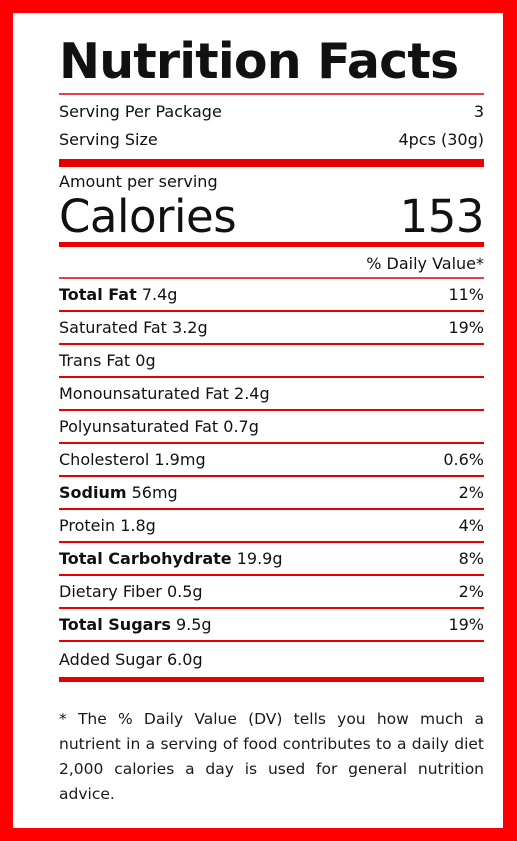 Image resolution: width=517 pixels, height=841 pixels. Describe the element at coordinates (145, 558) in the screenshot. I see `nutrient-name: Total Carbohydrate` at that location.